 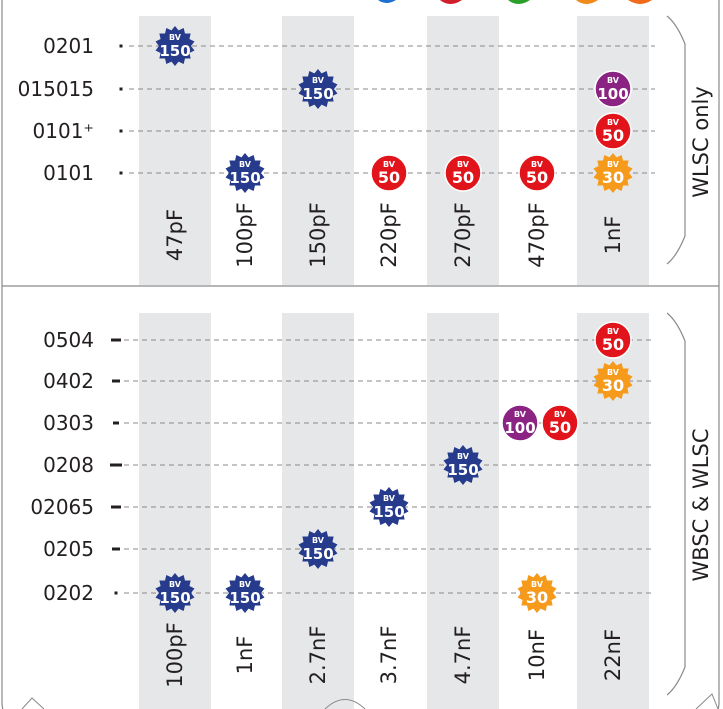 I want to click on column-label: 3.7nF, so click(x=389, y=655).